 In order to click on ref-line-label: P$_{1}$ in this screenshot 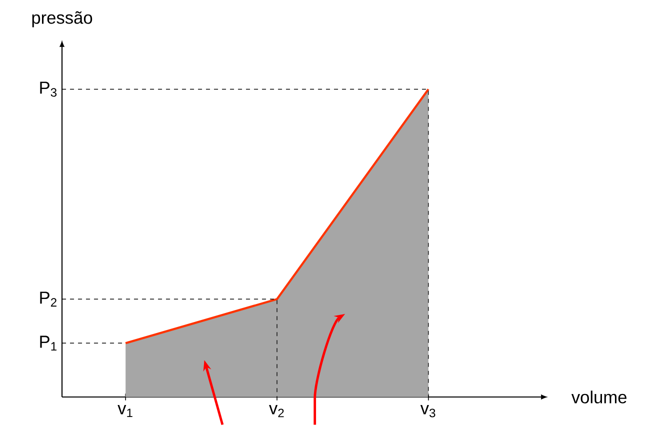, I will do `click(48, 343)`.